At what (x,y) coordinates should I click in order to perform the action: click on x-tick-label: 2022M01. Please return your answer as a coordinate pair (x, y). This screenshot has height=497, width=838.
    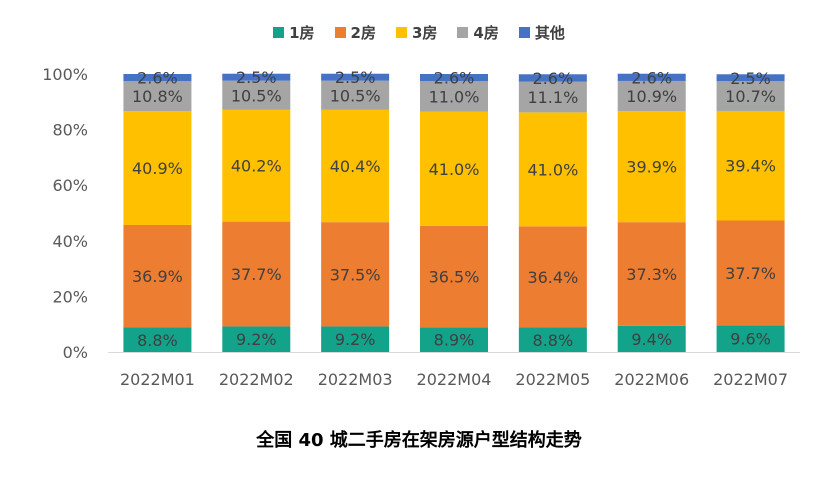
    Looking at the image, I should click on (157, 379).